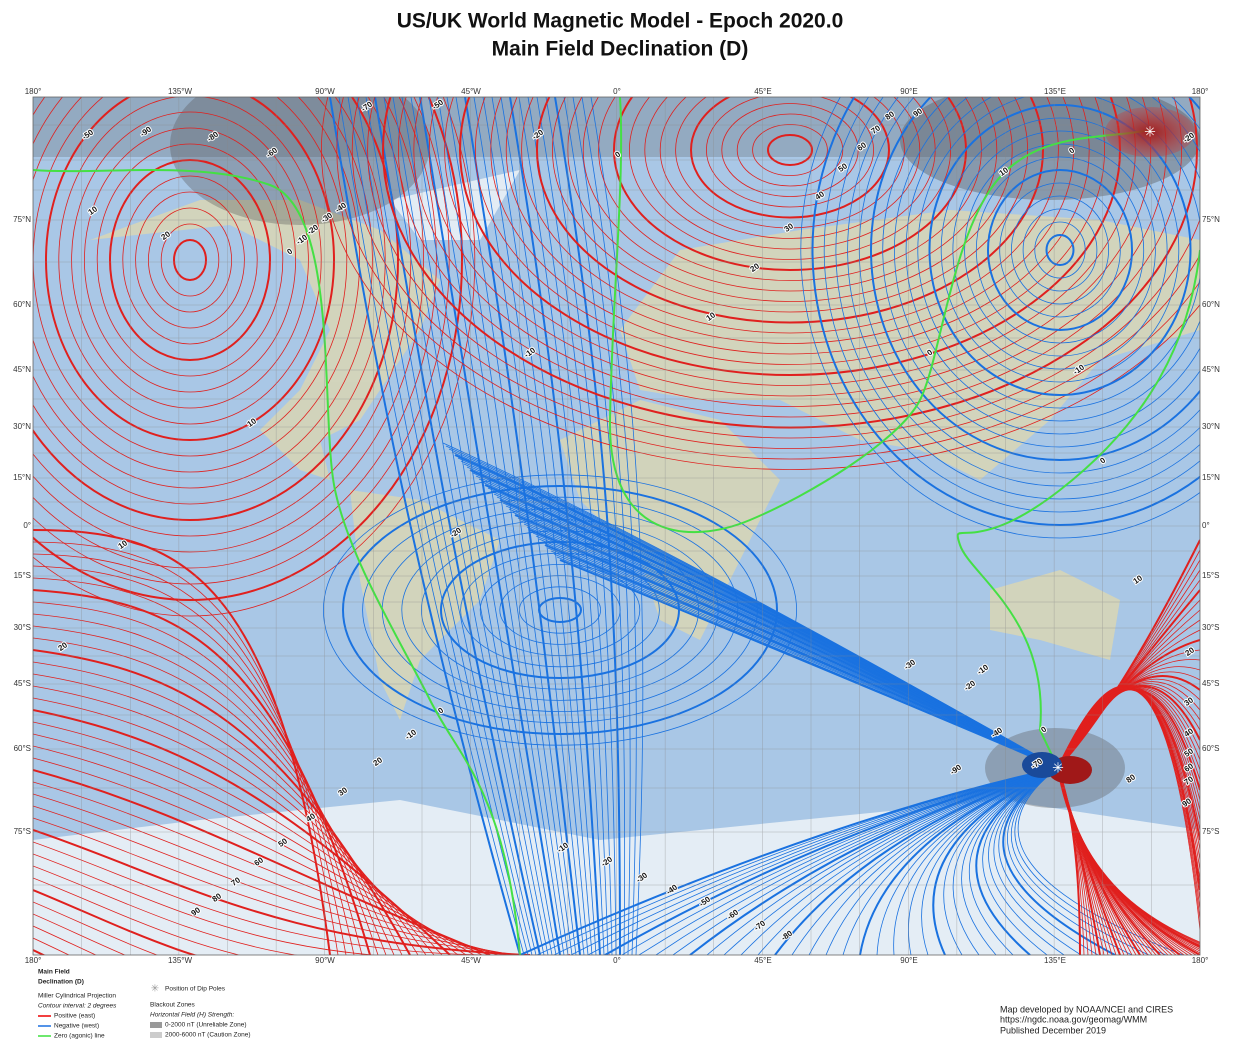 This screenshot has height=1051, width=1240. Describe the element at coordinates (1211, 369) in the screenshot. I see `latitude-label: 45°N` at that location.